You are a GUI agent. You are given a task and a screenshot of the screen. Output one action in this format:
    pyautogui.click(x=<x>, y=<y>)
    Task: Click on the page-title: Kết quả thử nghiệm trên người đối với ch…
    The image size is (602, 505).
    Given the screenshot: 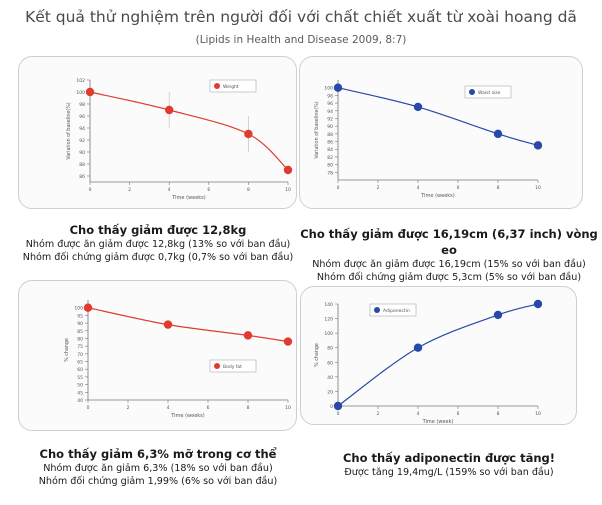 What is the action you would take?
    pyautogui.click(x=301, y=17)
    